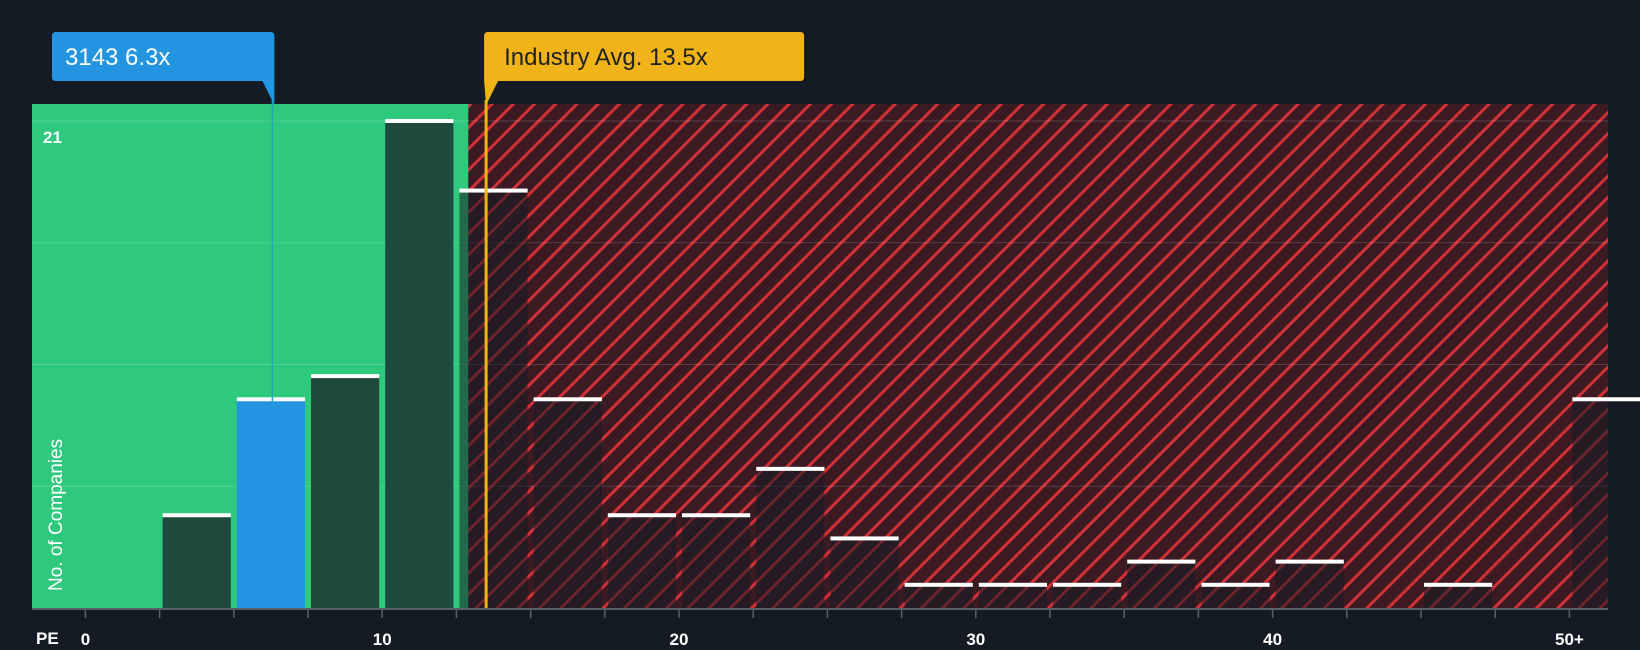 This screenshot has height=650, width=1640. Describe the element at coordinates (117, 57) in the screenshot. I see `company-pe-label: 3143 6.3x` at that location.